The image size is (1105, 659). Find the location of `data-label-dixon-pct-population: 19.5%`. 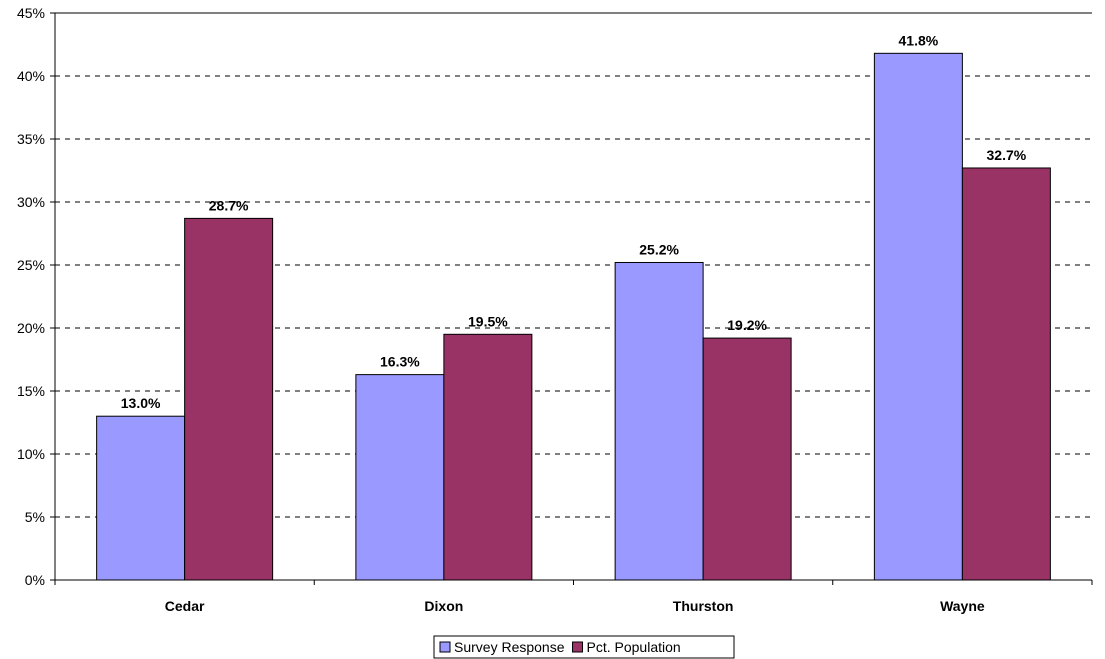

data-label-dixon-pct-population: 19.5% is located at coordinates (488, 321).